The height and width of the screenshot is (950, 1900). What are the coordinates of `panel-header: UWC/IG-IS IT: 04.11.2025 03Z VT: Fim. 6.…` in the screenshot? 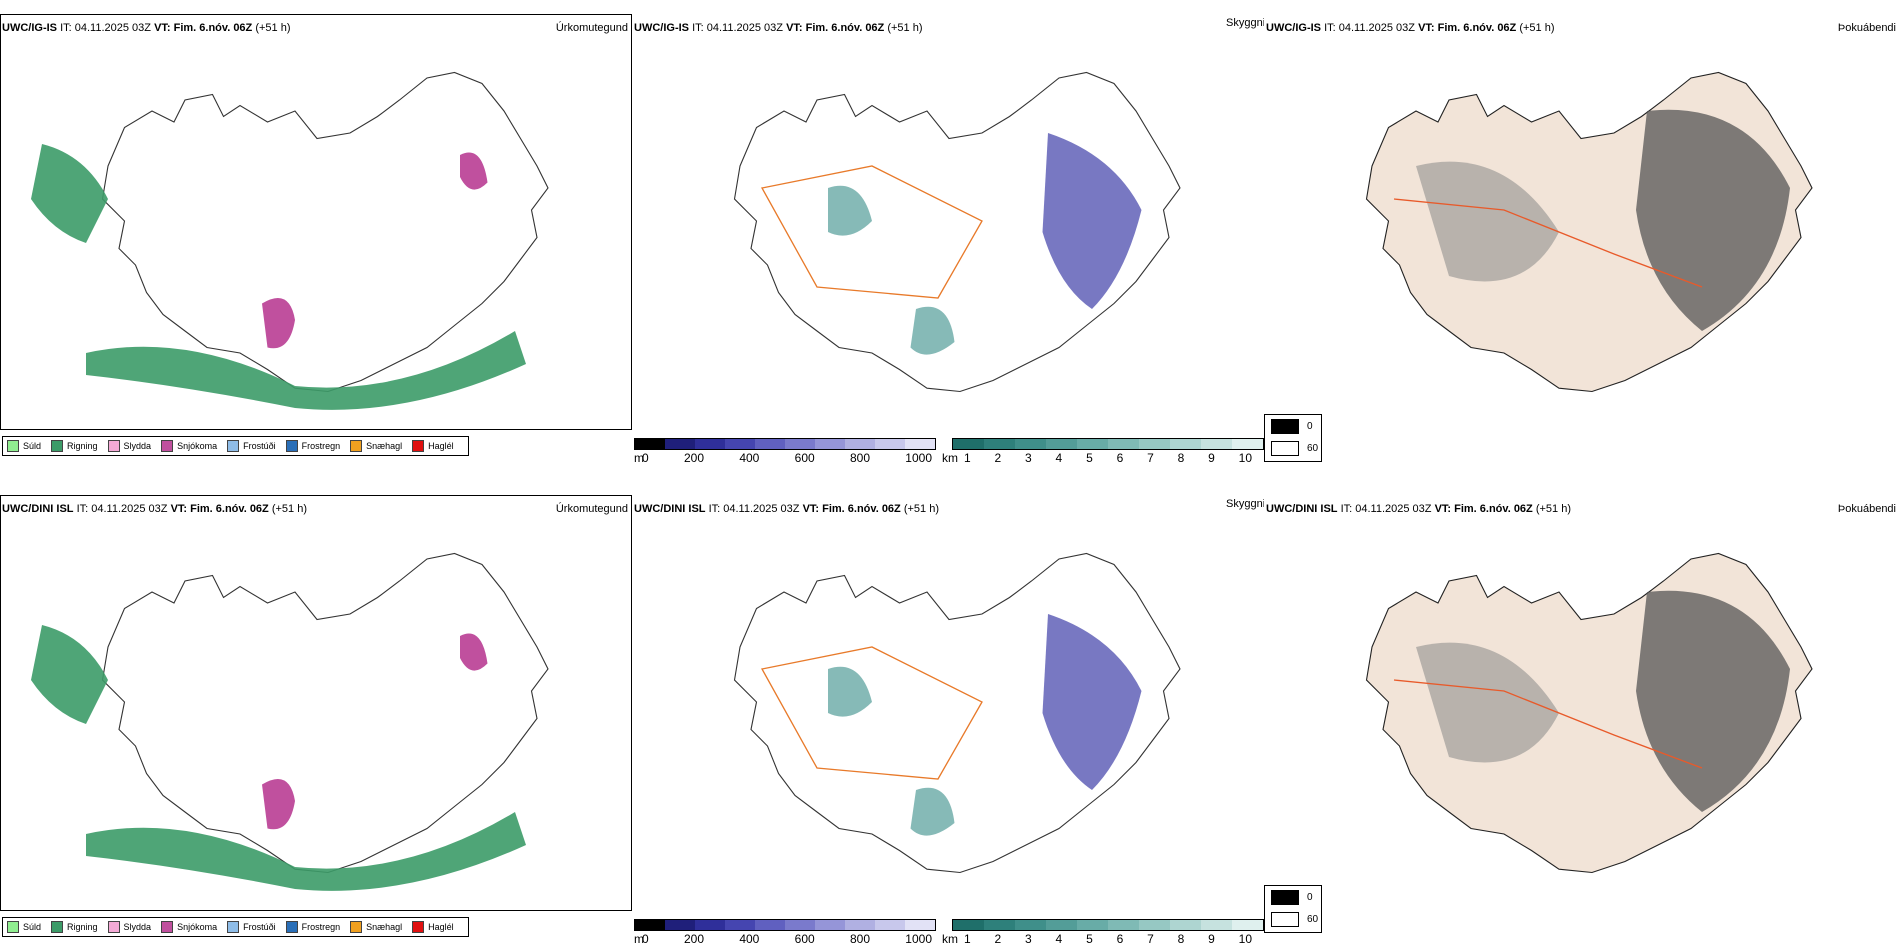 It's located at (778, 28).